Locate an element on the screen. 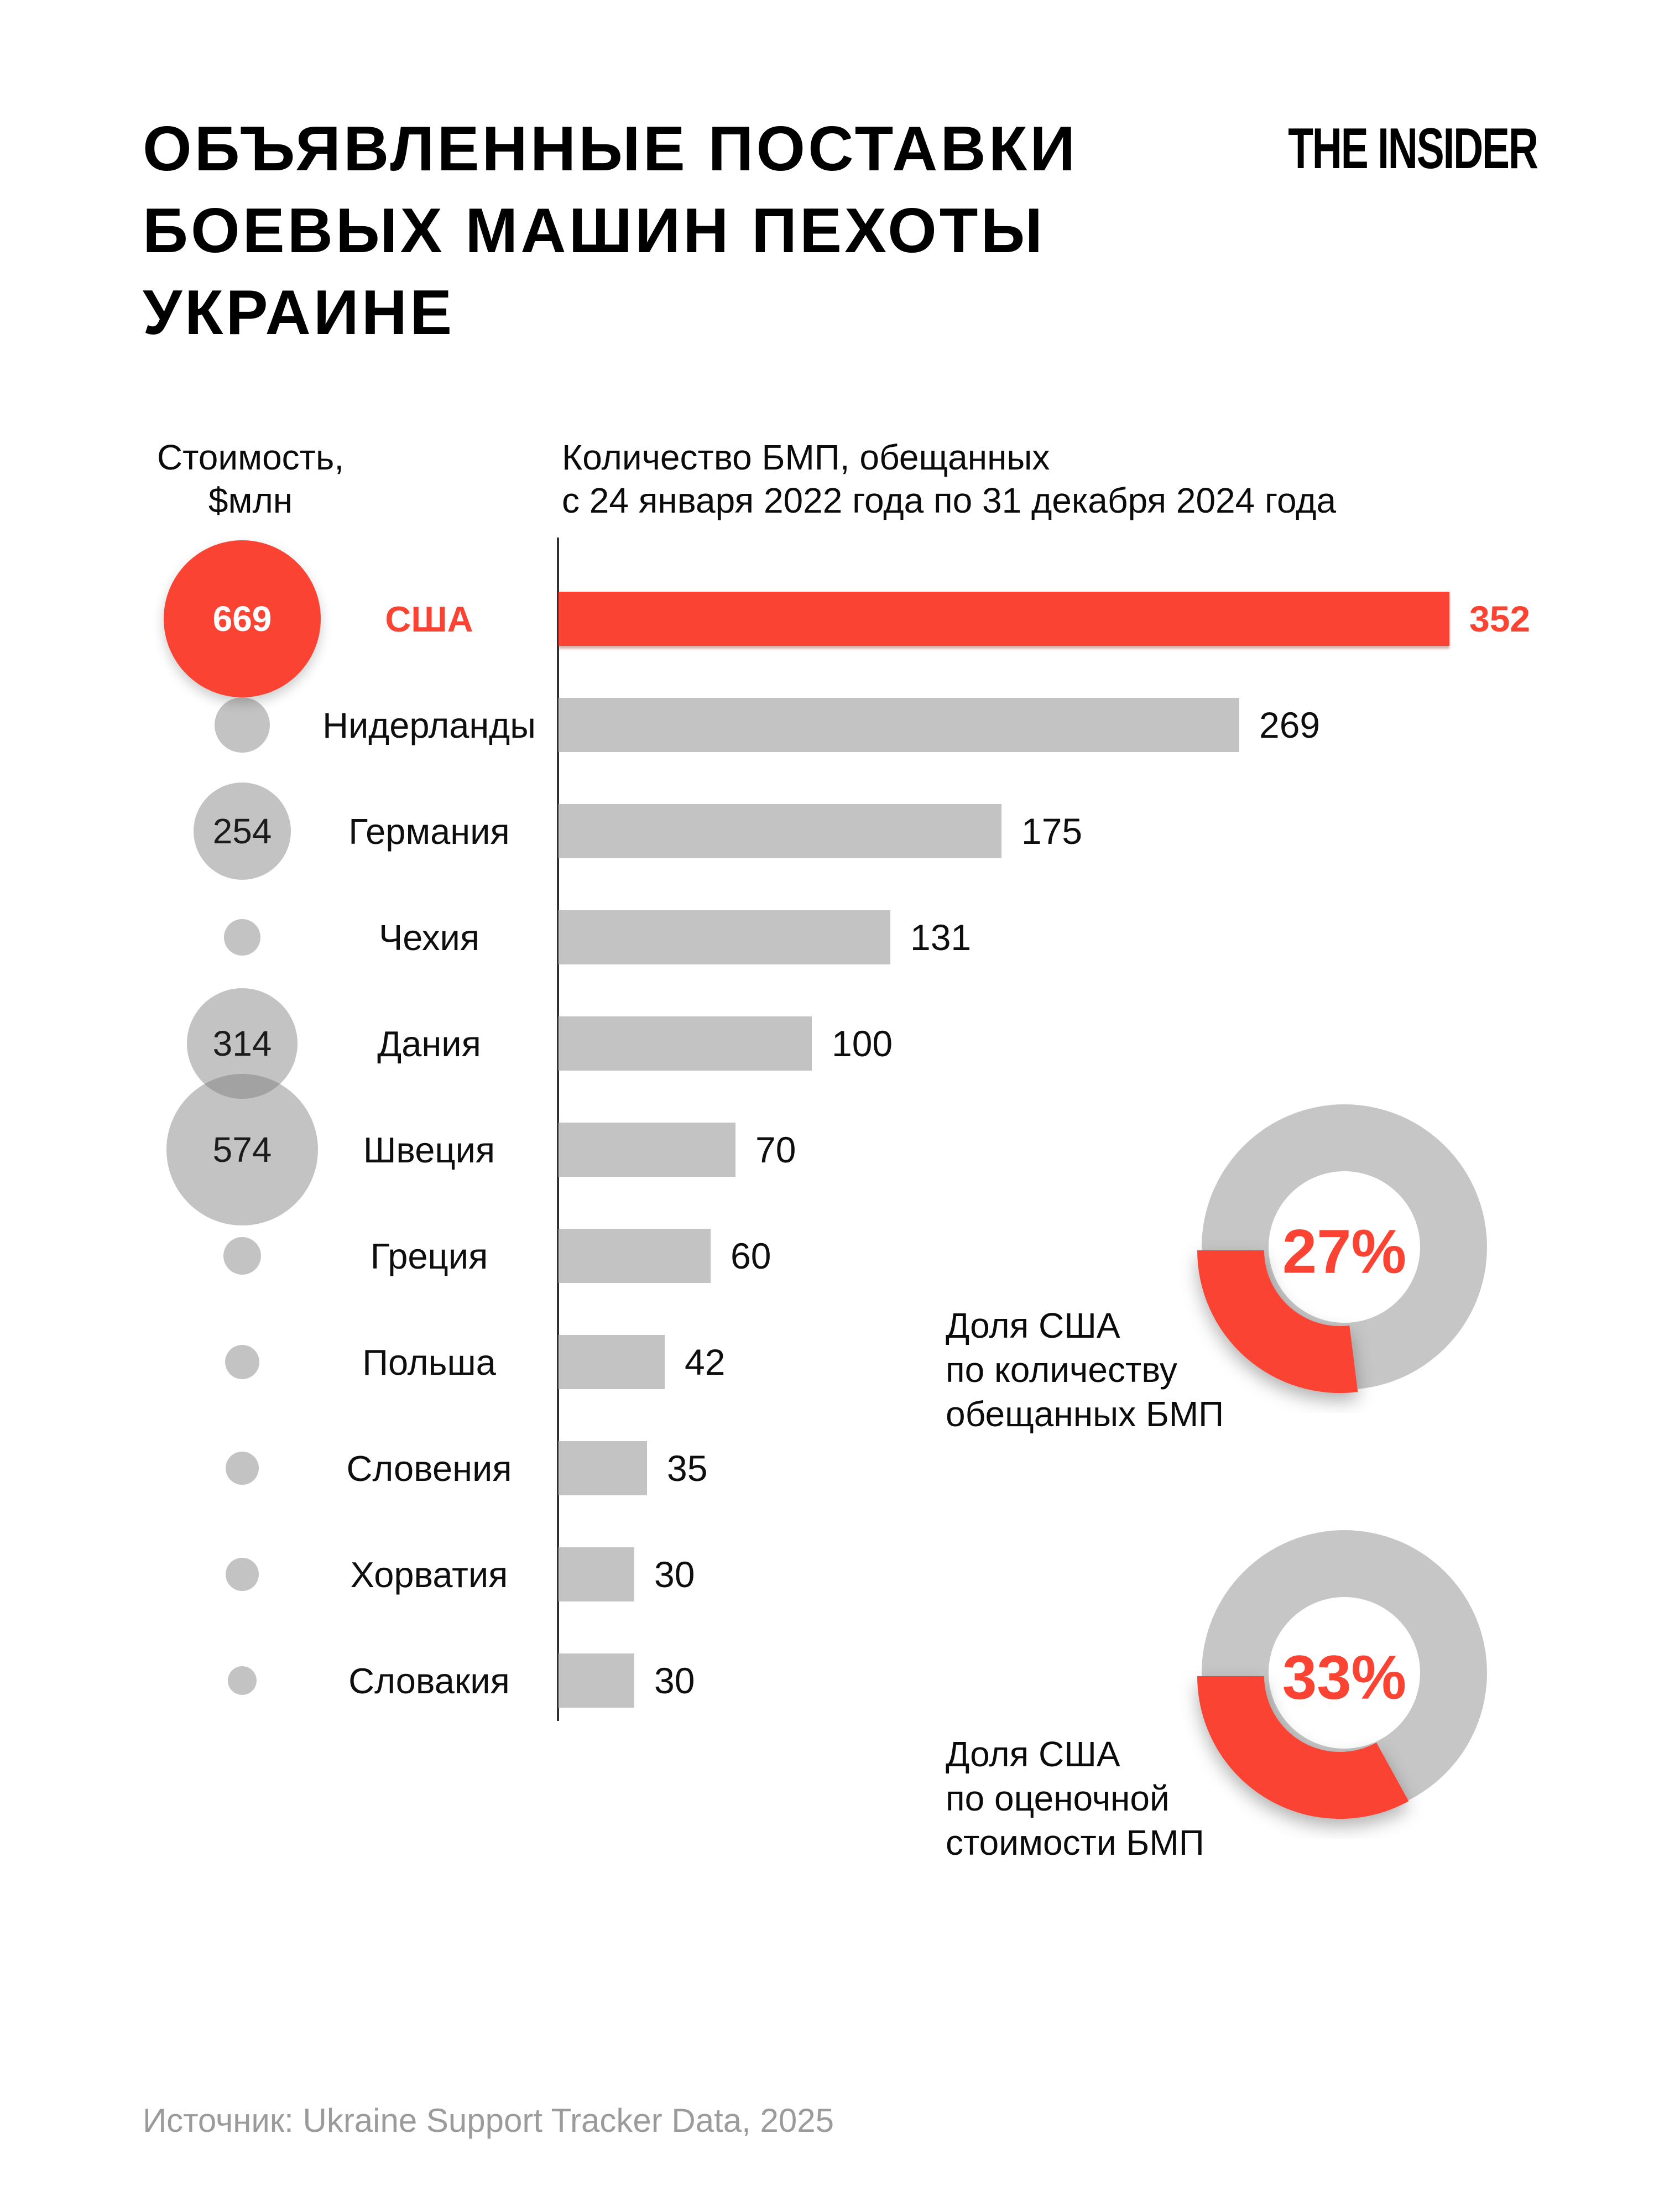 The height and width of the screenshot is (2212, 1659). qty-value: 269 is located at coordinates (1290, 725).